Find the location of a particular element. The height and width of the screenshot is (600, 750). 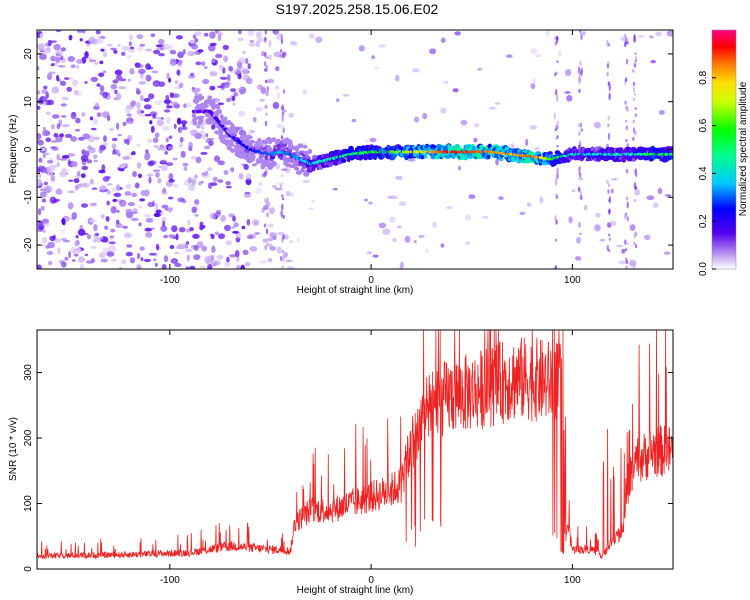

x-tick-label: 100 is located at coordinates (572, 280).